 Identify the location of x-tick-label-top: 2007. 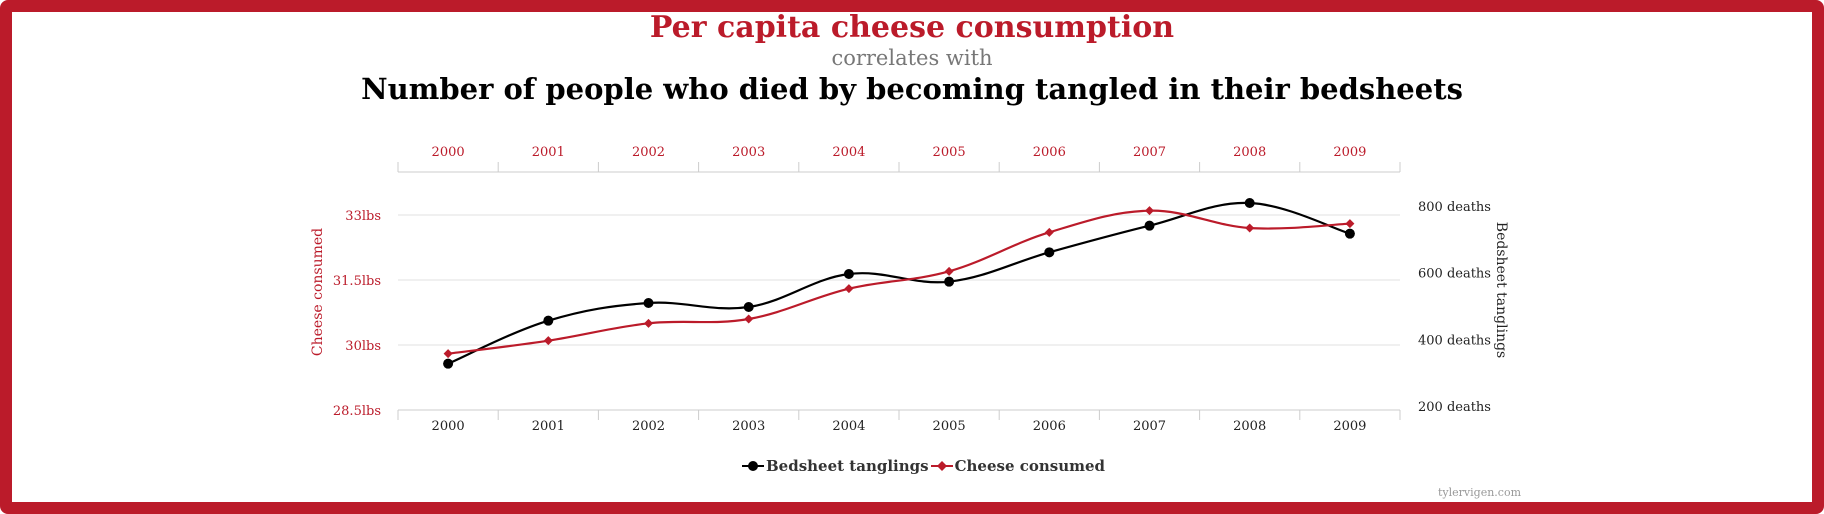
(1149, 152).